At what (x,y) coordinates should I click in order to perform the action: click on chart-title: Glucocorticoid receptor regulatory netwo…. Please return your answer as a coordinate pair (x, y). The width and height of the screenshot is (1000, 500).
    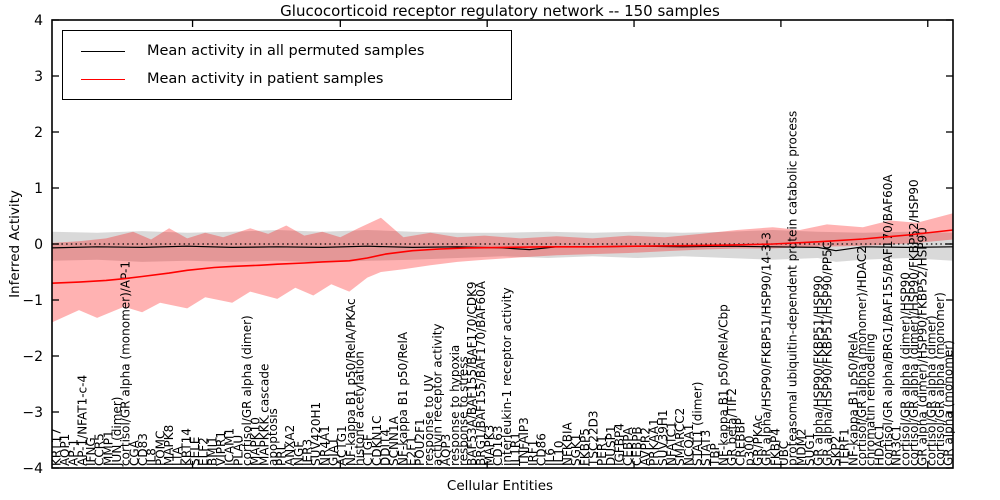
    Looking at the image, I should click on (500, 11).